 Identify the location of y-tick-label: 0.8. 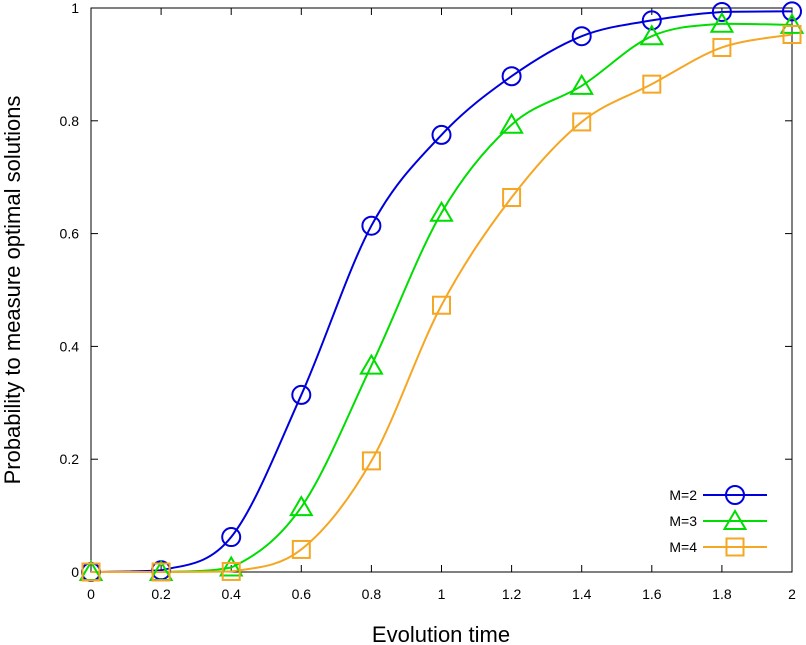
(70, 121).